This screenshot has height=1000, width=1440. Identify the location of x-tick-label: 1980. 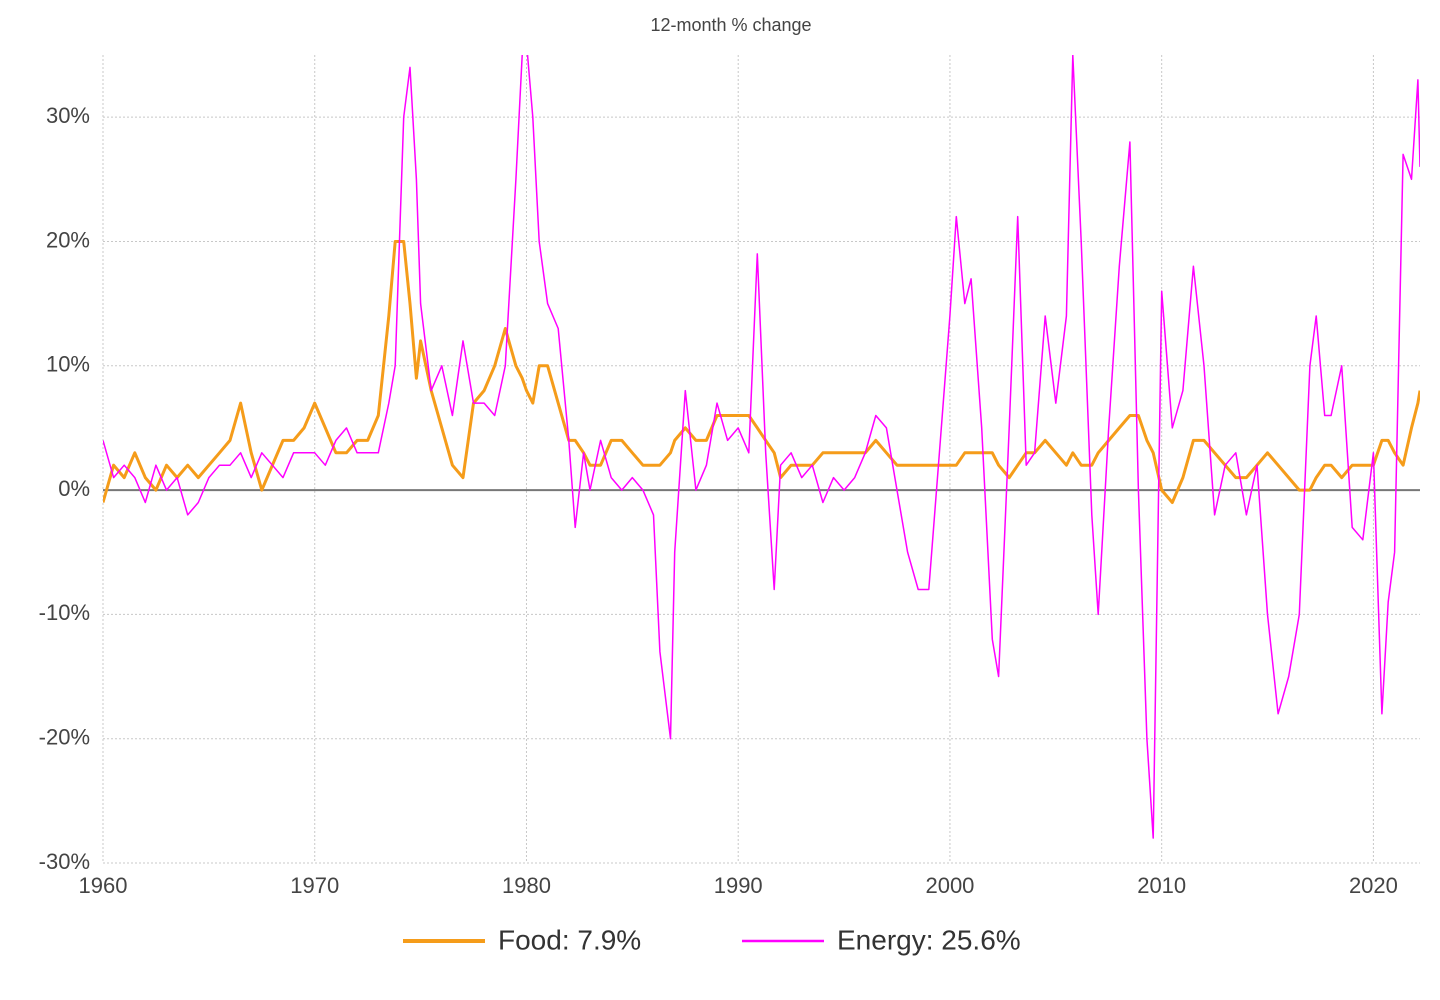
(526, 885).